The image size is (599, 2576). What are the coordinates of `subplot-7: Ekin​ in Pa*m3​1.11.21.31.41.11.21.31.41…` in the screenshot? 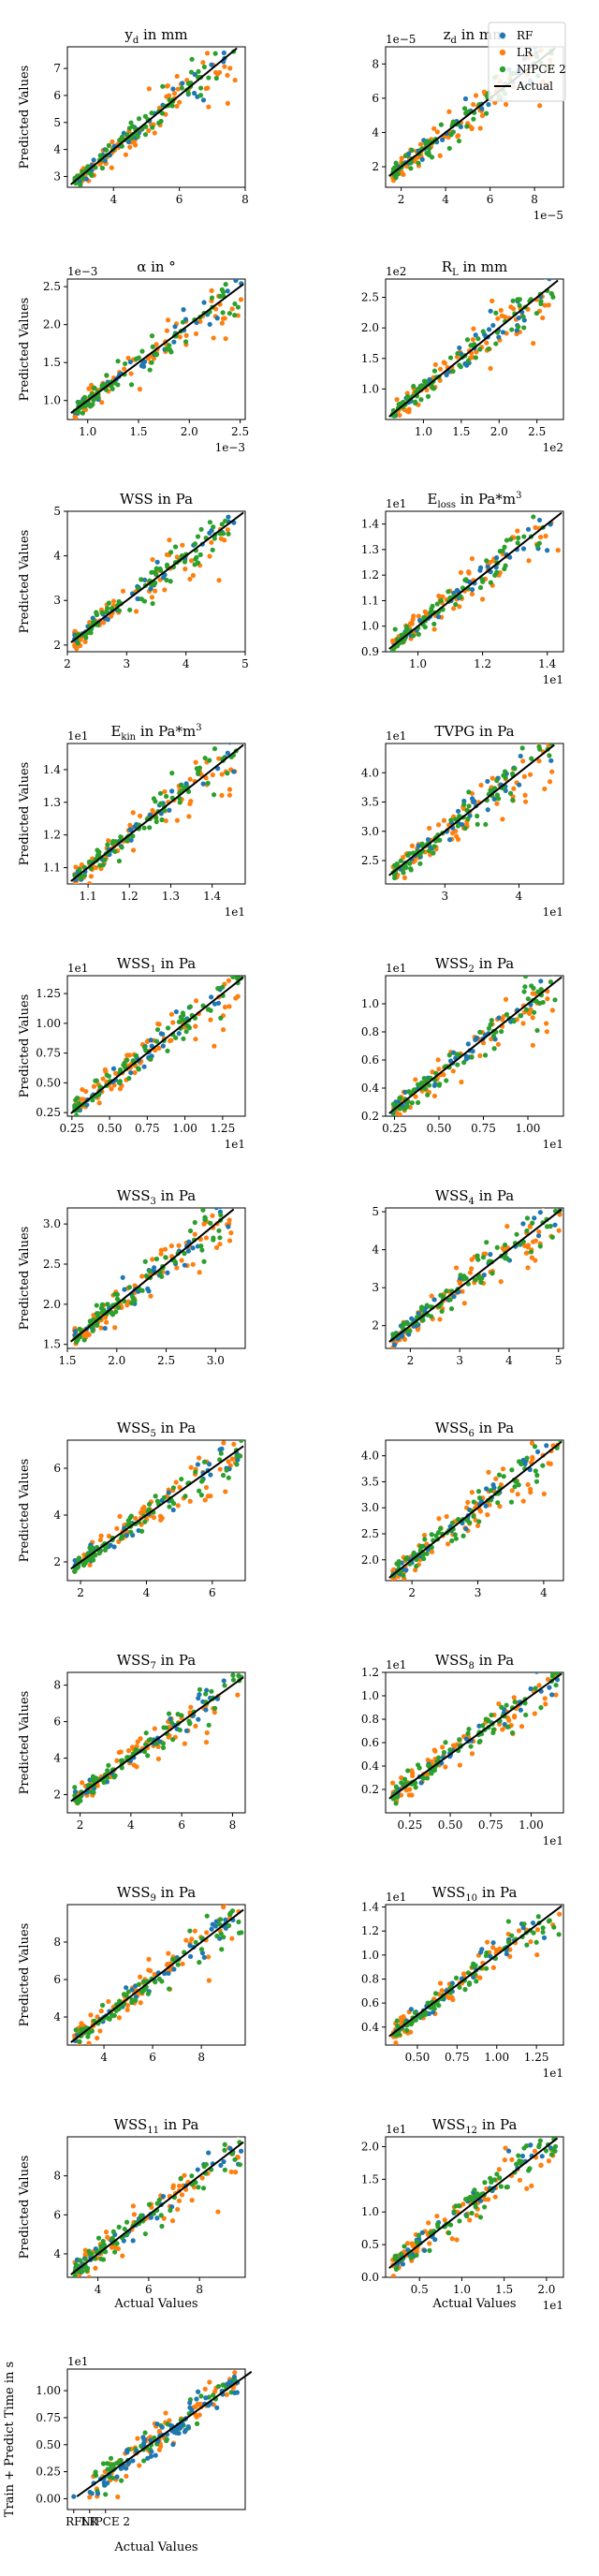 It's located at (132, 821).